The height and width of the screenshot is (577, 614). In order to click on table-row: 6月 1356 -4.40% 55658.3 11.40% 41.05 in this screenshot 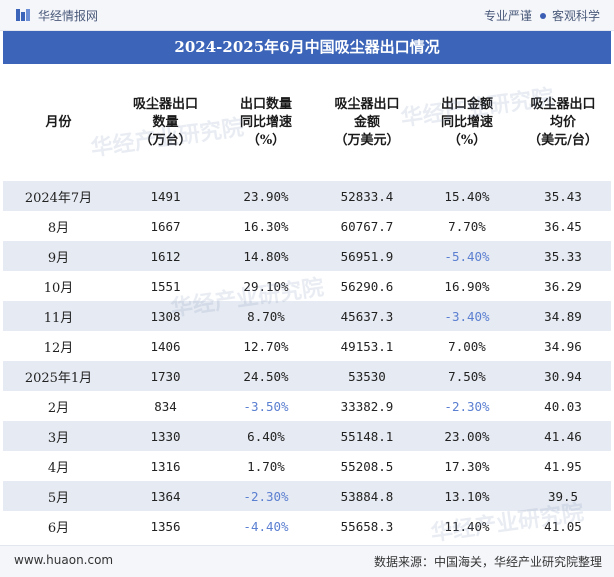, I will do `click(307, 526)`.